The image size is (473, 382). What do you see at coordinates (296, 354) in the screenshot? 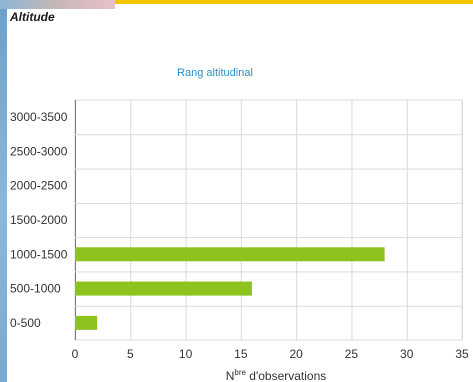
I see `x-tick-label: 20` at bounding box center [296, 354].